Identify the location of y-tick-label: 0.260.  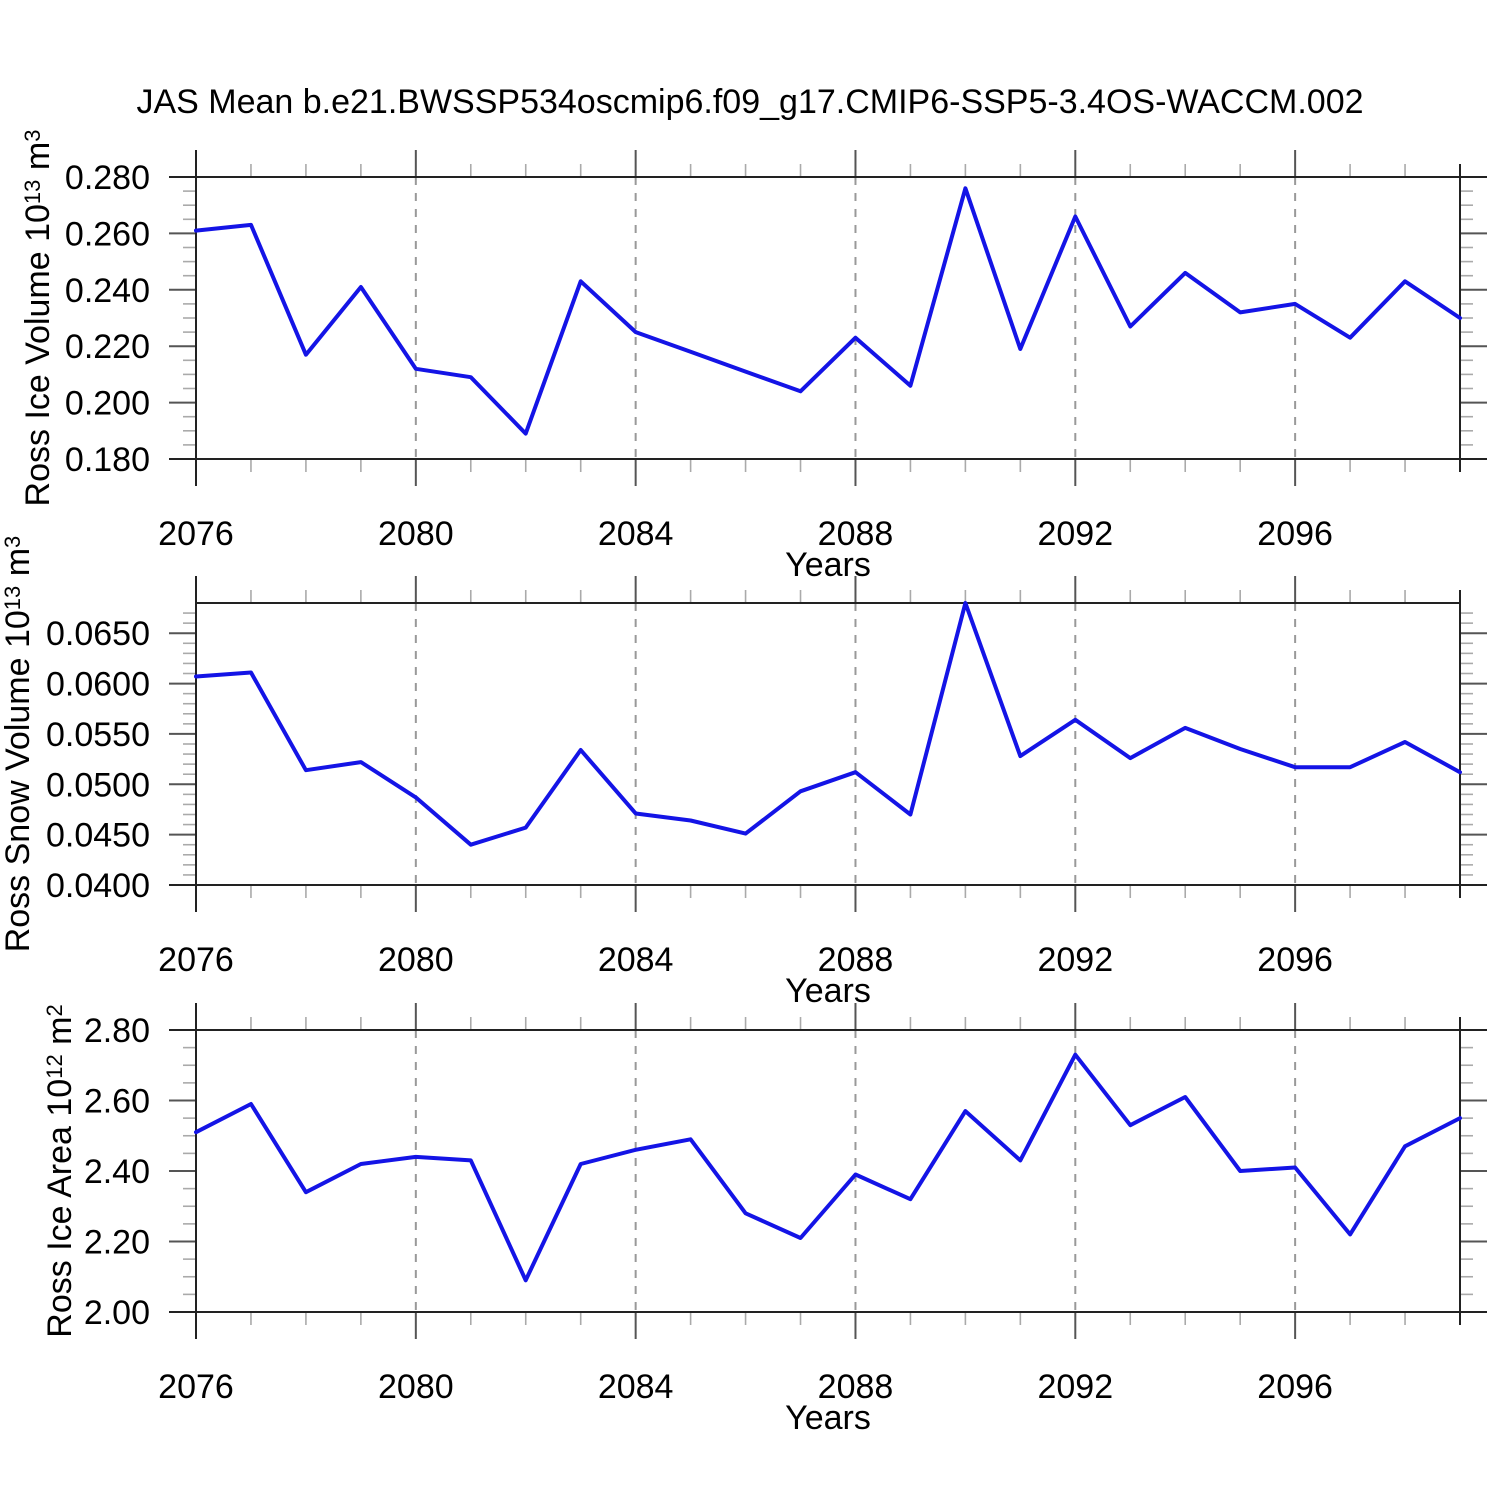
(107, 234).